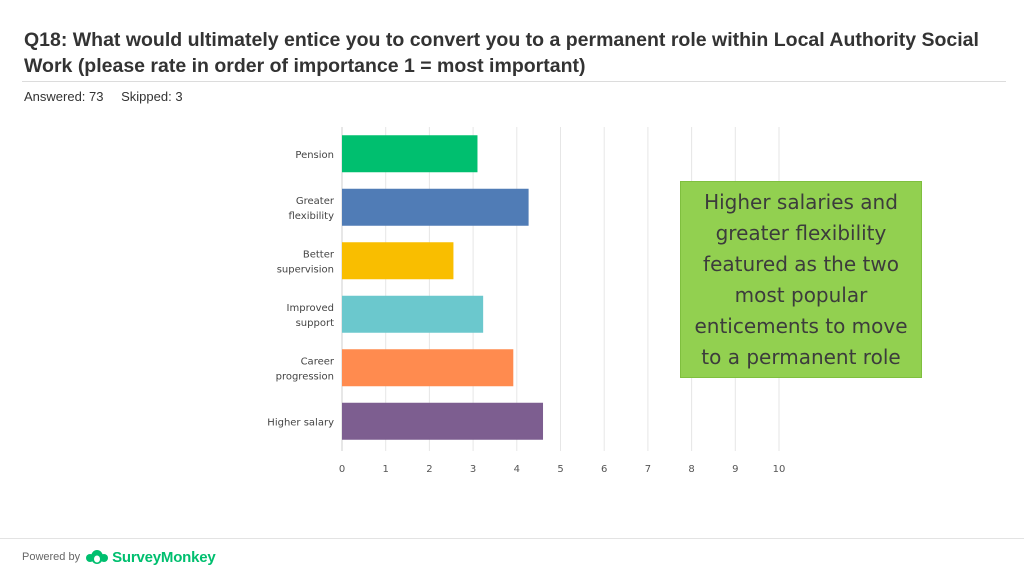  What do you see at coordinates (315, 323) in the screenshot?
I see `category-label: support` at bounding box center [315, 323].